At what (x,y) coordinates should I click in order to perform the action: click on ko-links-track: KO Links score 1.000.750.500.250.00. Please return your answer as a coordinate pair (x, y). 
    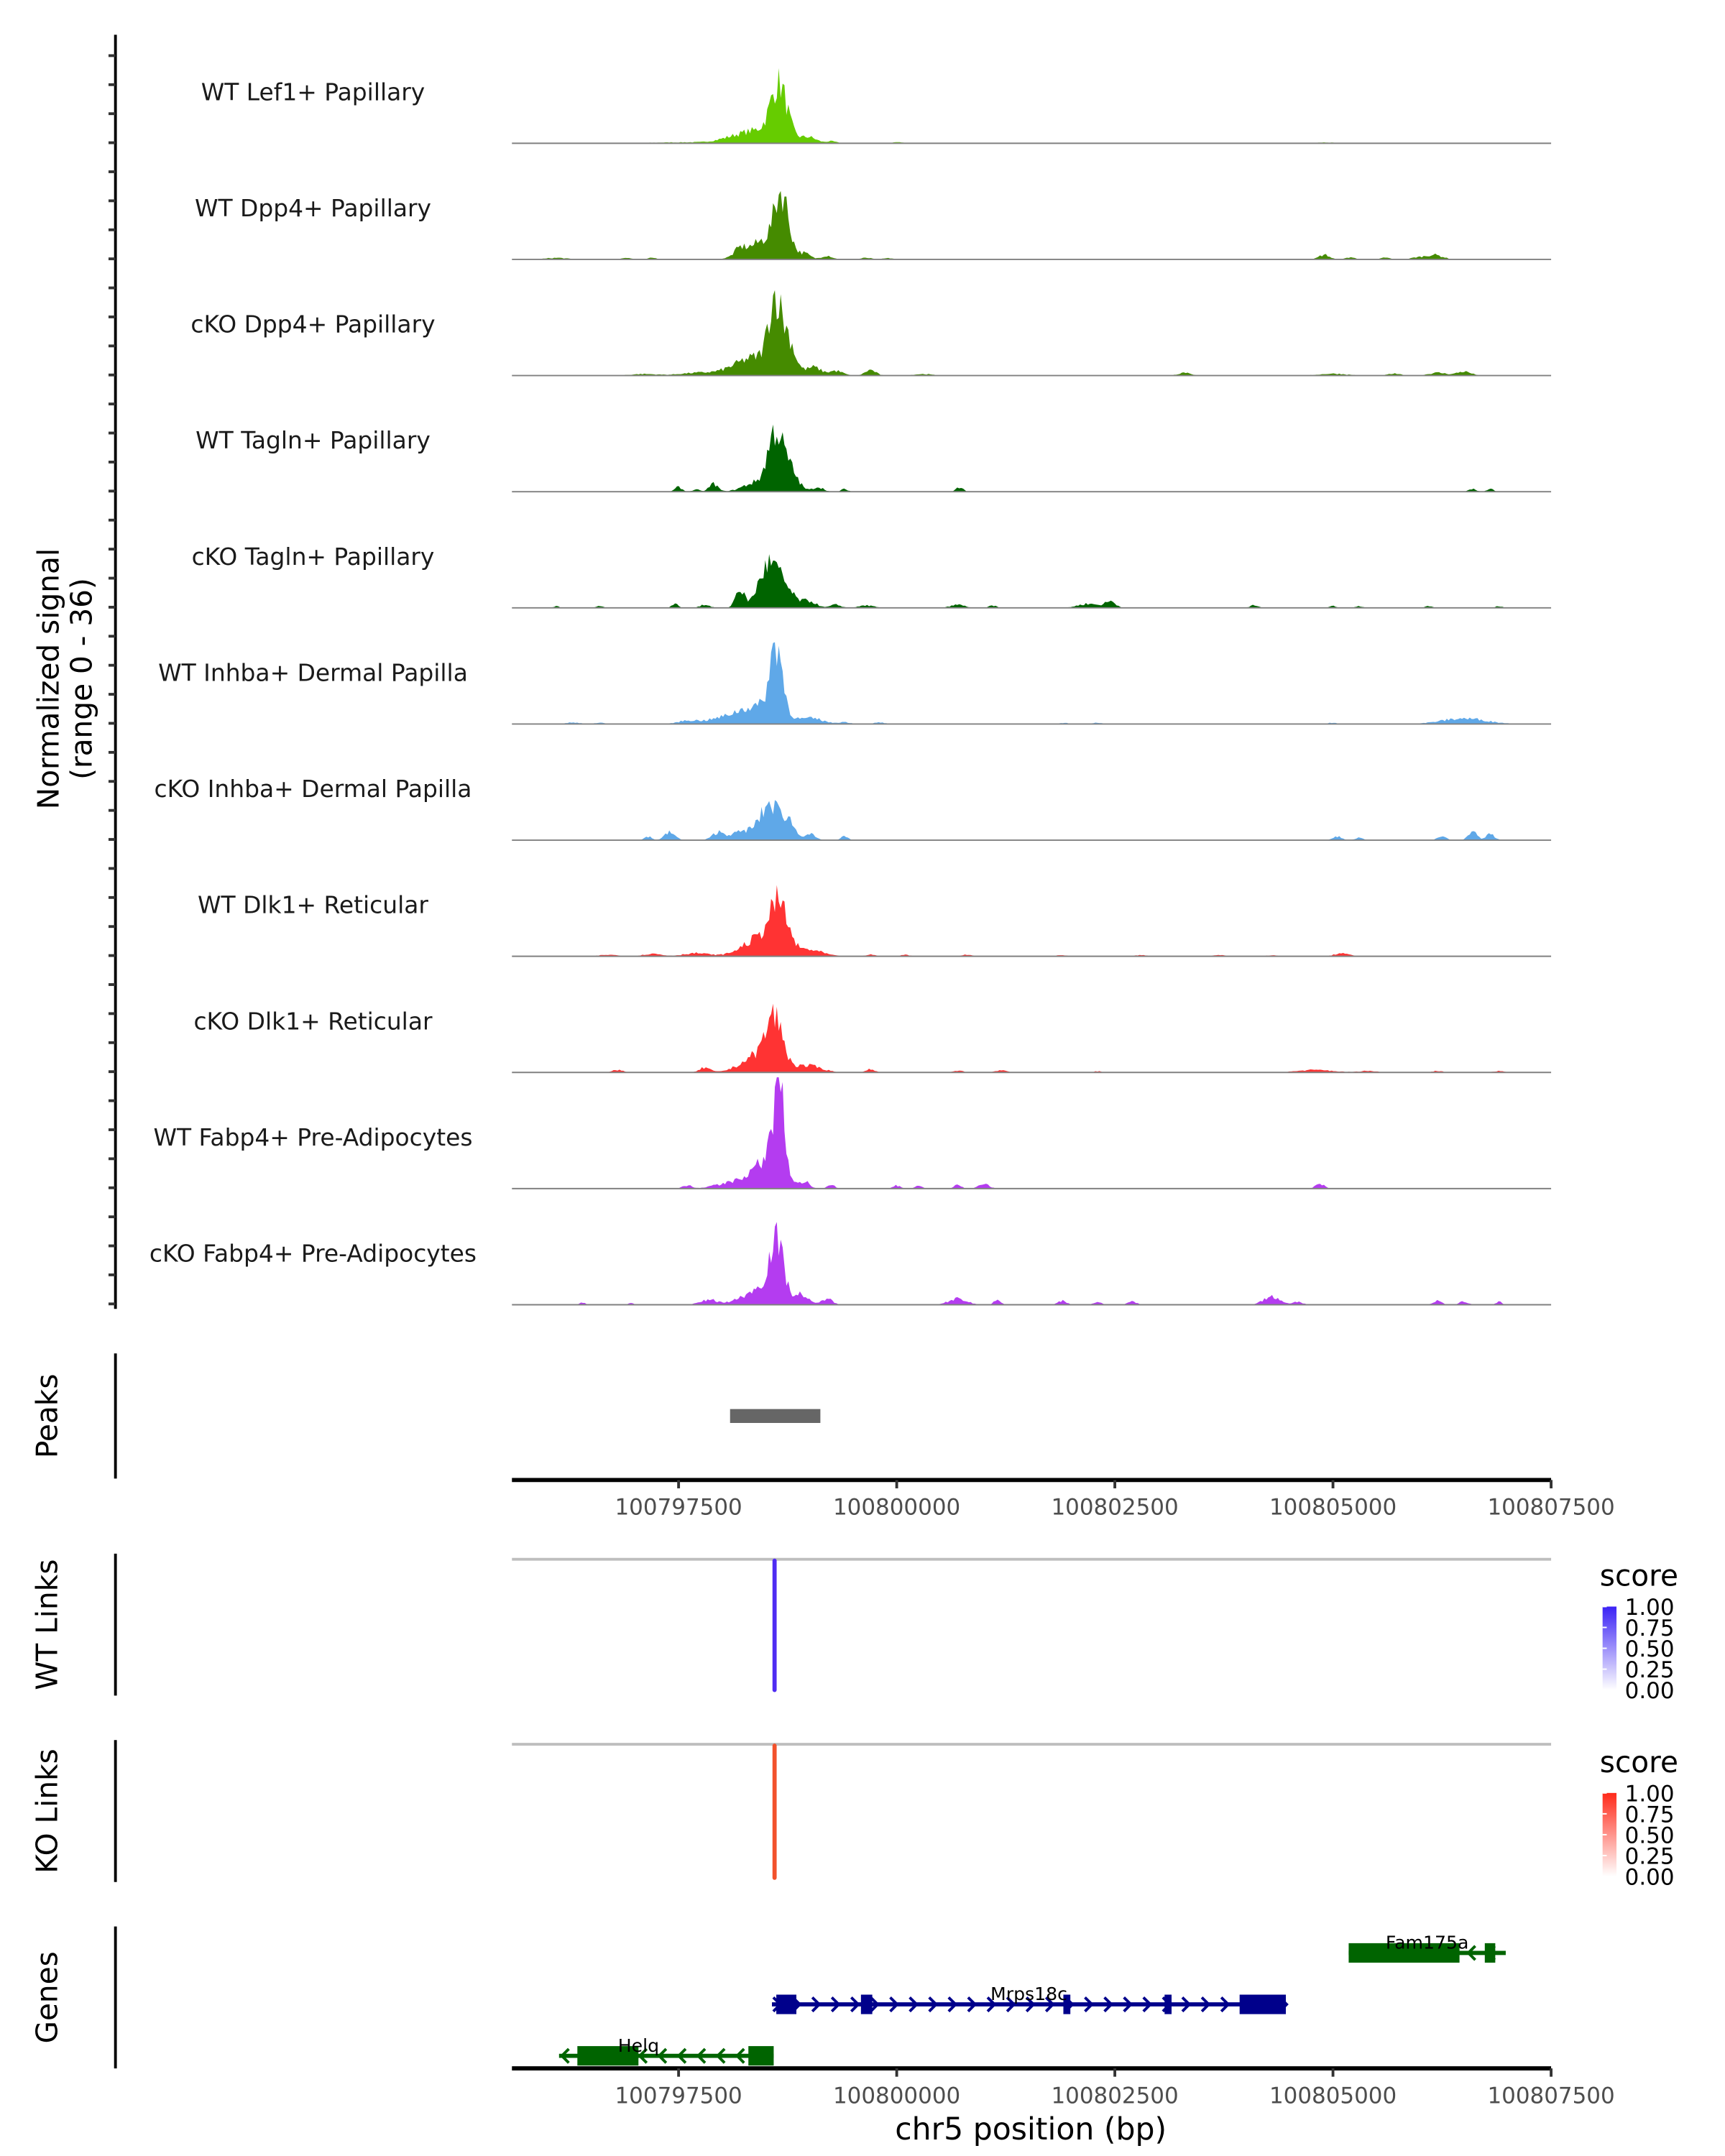
    Looking at the image, I should click on (853, 1816).